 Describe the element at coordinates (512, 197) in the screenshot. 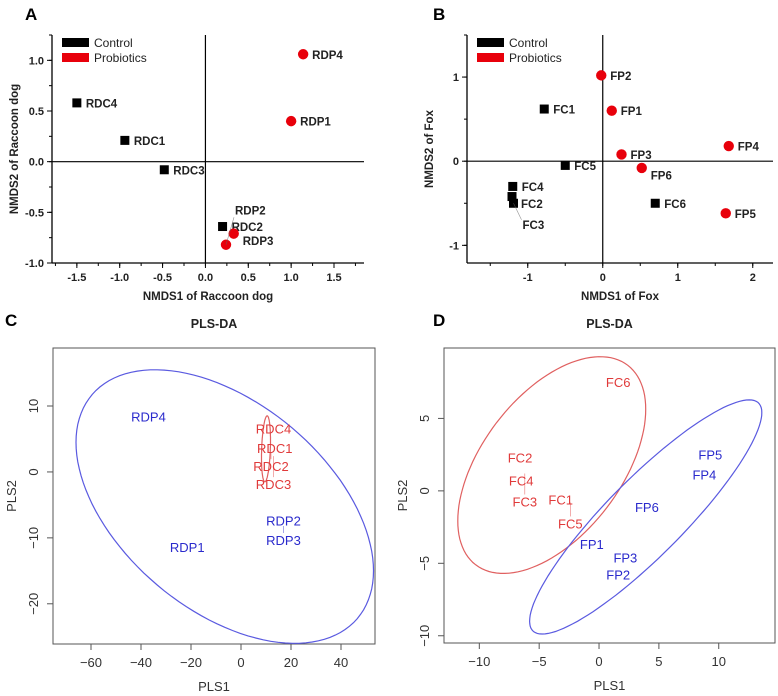

I see `point-fc2` at that location.